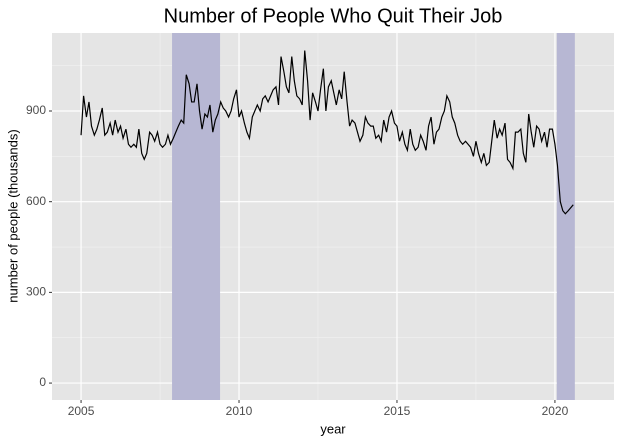  What do you see at coordinates (36, 110) in the screenshot?
I see `y-tick-label: 900` at bounding box center [36, 110].